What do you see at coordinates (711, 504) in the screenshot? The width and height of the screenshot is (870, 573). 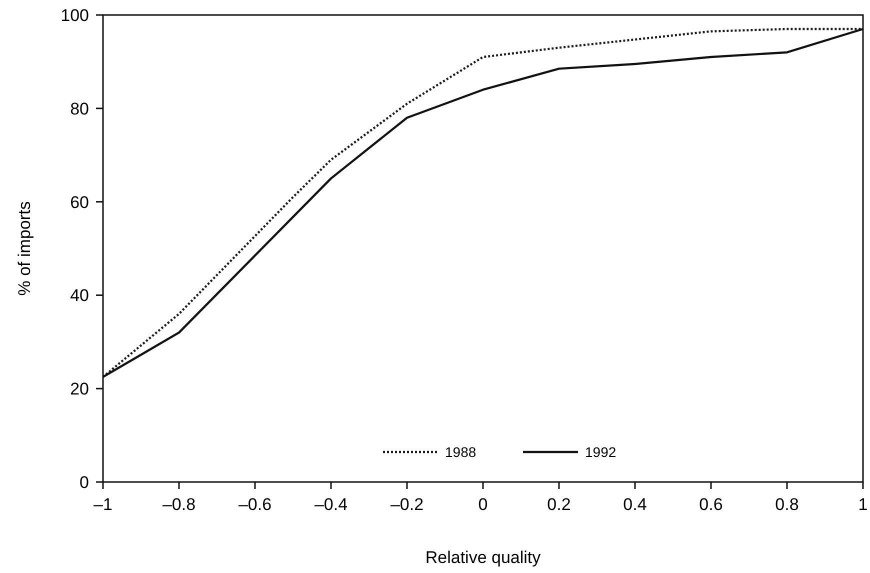 I see `x-tick-label: 0.6` at bounding box center [711, 504].